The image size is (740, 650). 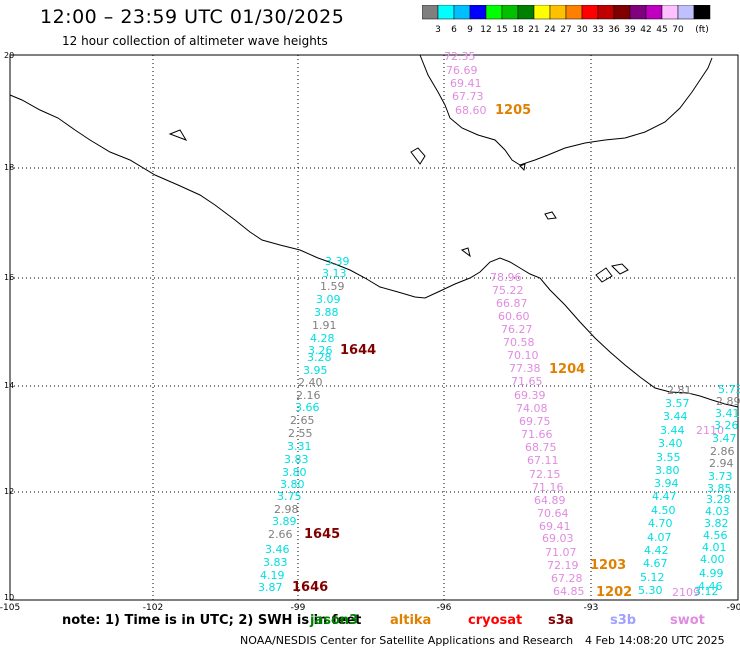 What do you see at coordinates (655, 563) in the screenshot?
I see `wave-height-value: 4.67` at bounding box center [655, 563].